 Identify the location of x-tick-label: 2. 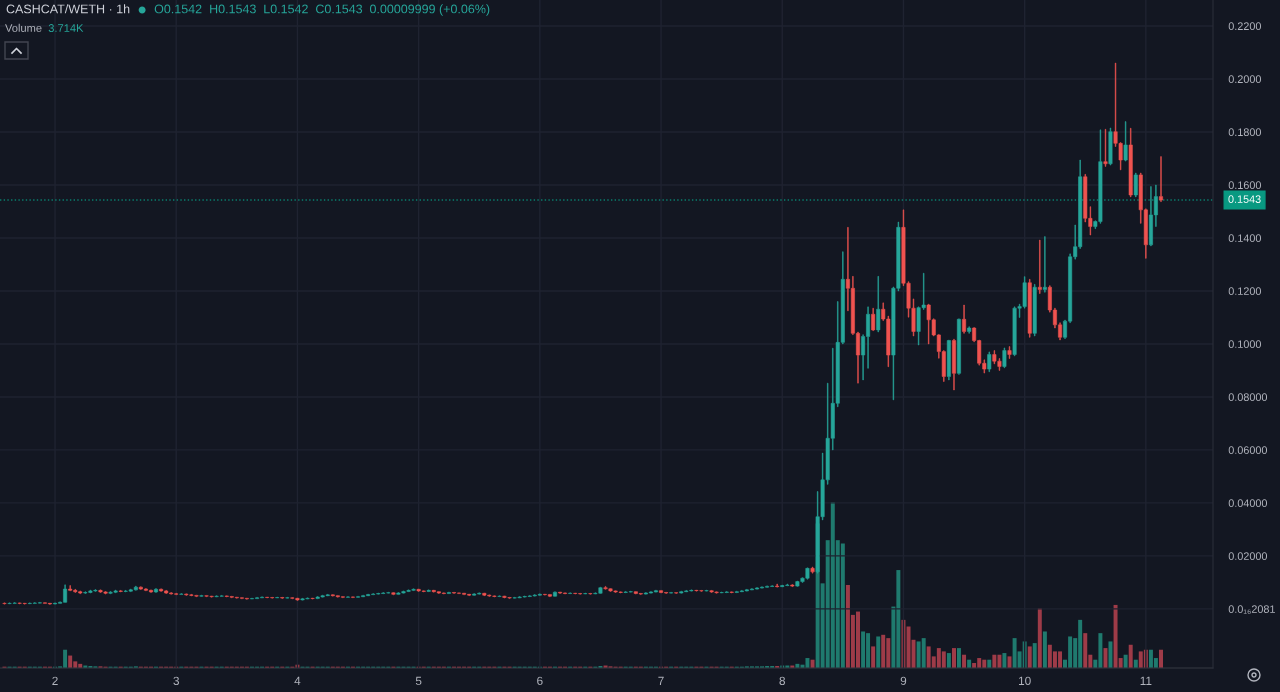
(55, 680).